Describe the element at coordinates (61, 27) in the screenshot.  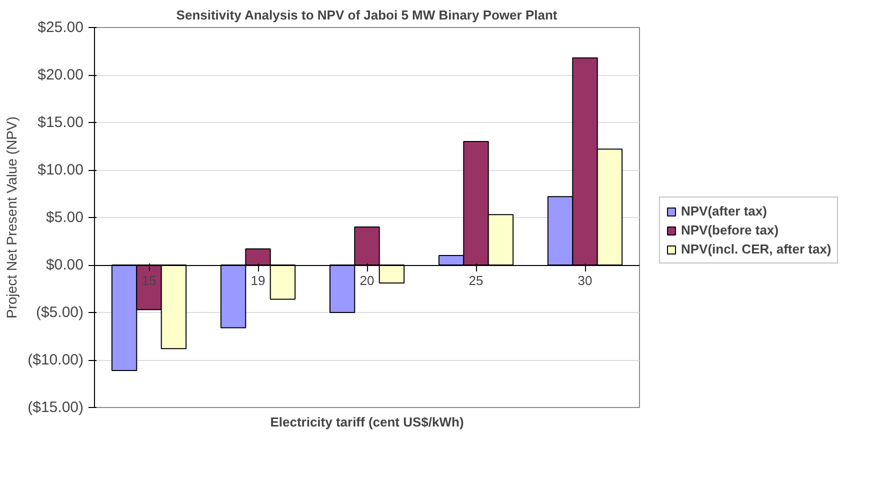
I see `y-tick-label: $25.00` at that location.